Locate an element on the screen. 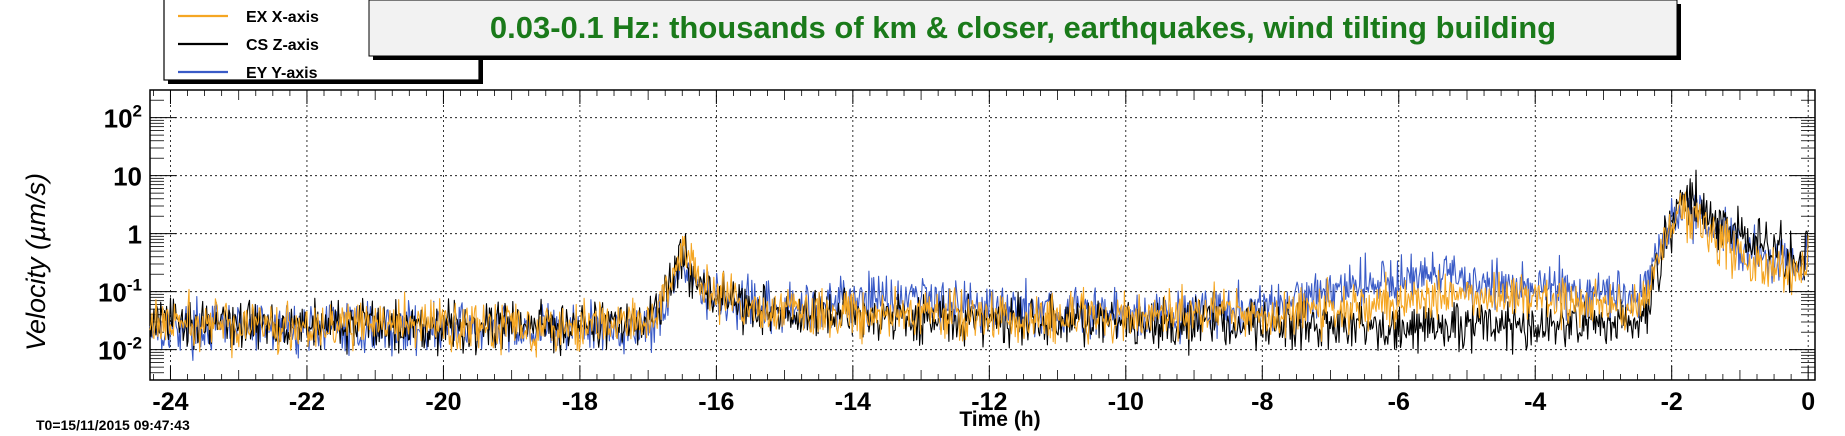 This screenshot has width=1845, height=436. y-tick-label: 1 is located at coordinates (135, 235).